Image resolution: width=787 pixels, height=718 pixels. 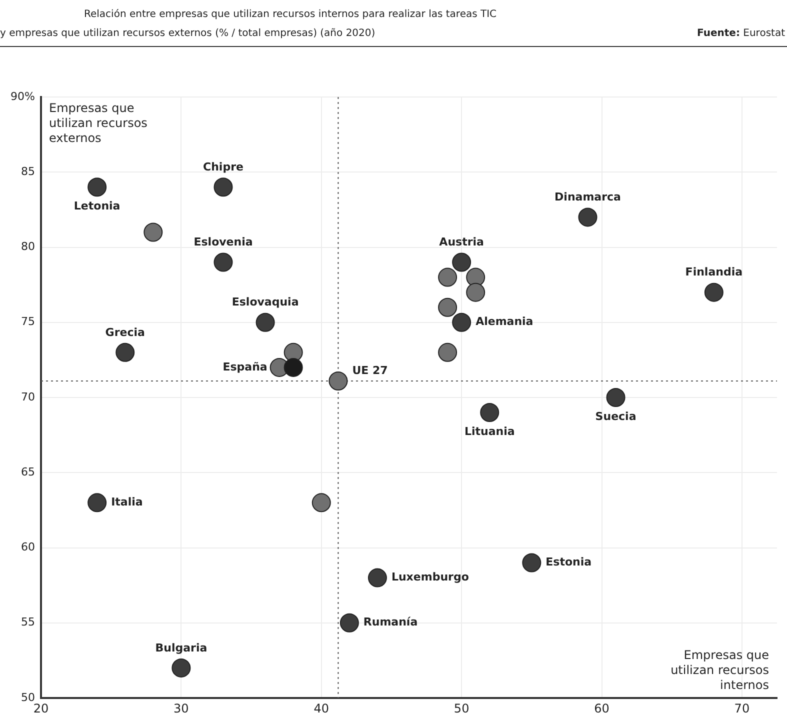 What do you see at coordinates (489, 431) in the screenshot?
I see `annotation: Lituania` at bounding box center [489, 431].